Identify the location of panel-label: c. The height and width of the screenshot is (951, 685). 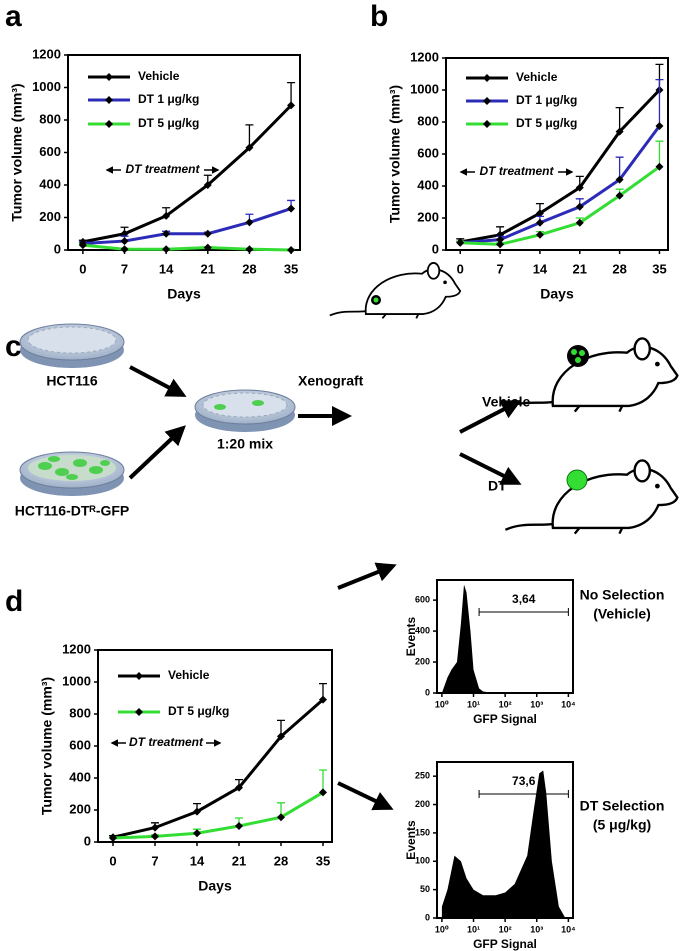
(13, 346).